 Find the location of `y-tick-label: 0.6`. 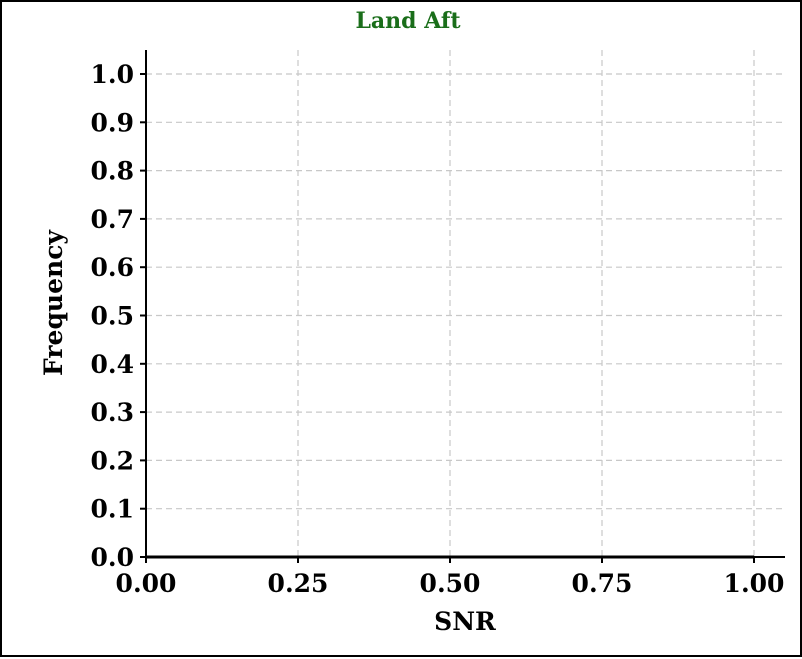

y-tick-label: 0.6 is located at coordinates (113, 267).